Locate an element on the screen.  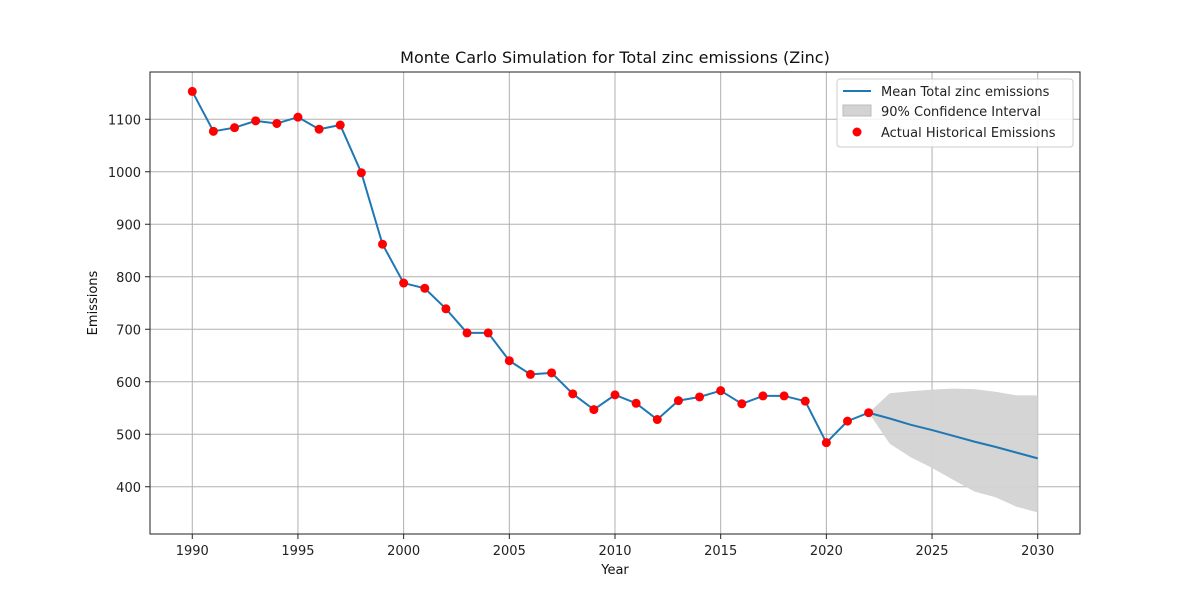
y-tick-label: 900 is located at coordinates (128, 225).